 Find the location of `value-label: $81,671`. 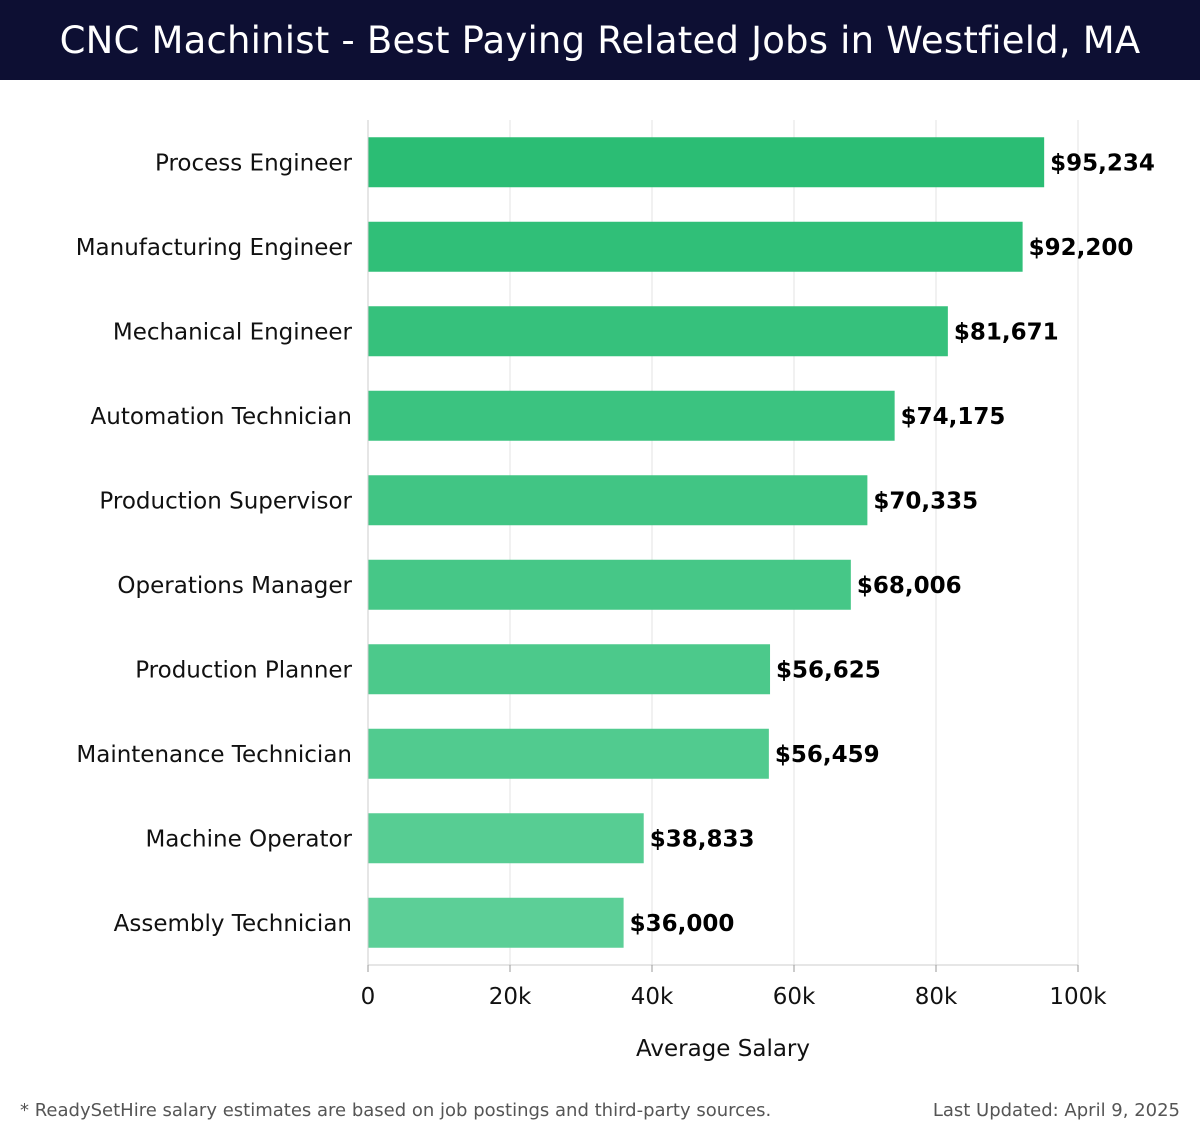

value-label: $81,671 is located at coordinates (1006, 332).